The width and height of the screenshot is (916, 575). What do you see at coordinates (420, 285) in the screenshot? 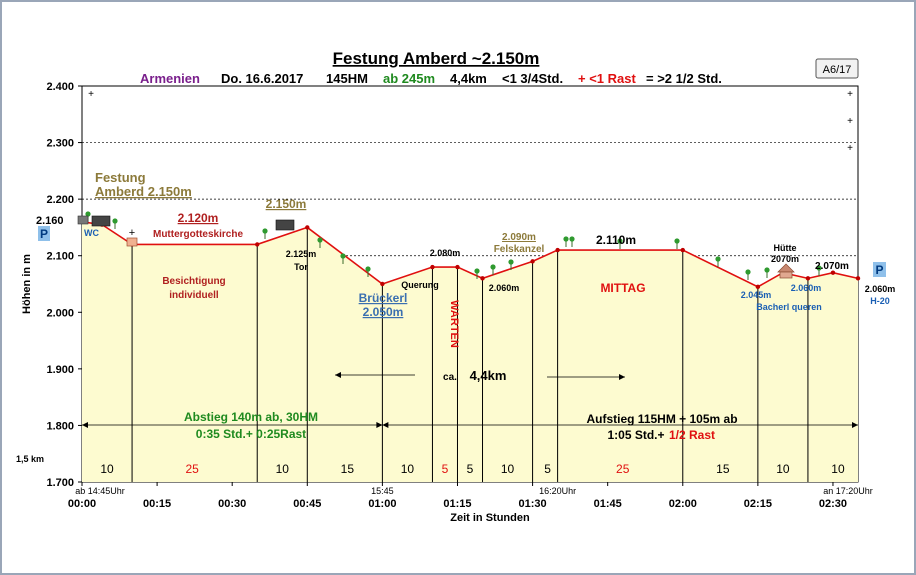
I see `label-querung: Querung` at bounding box center [420, 285].